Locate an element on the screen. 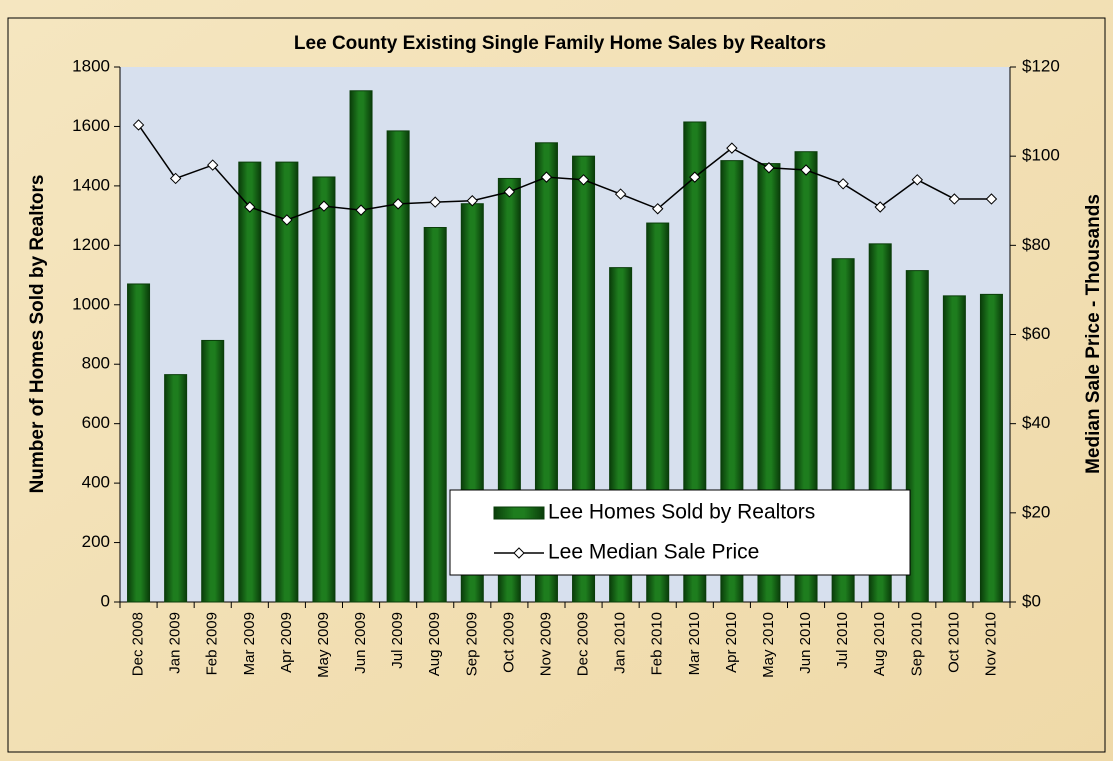  x-tick-label: Jun 2010 is located at coordinates (805, 643).